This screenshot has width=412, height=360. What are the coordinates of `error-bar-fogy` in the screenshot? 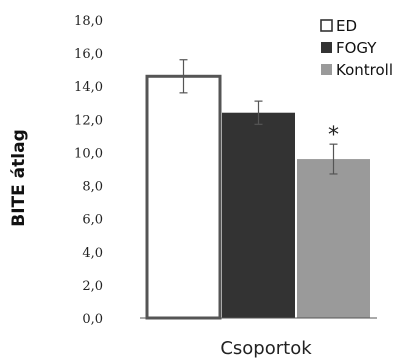 It's located at (258, 112).